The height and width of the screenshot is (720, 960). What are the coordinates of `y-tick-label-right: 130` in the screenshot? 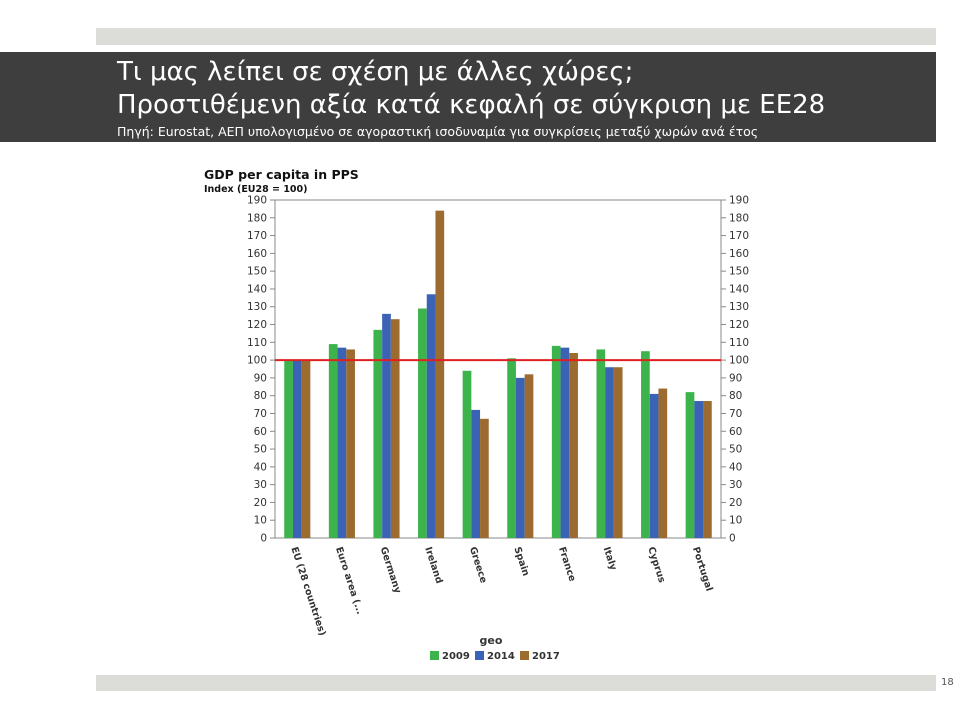 It's located at (739, 307).